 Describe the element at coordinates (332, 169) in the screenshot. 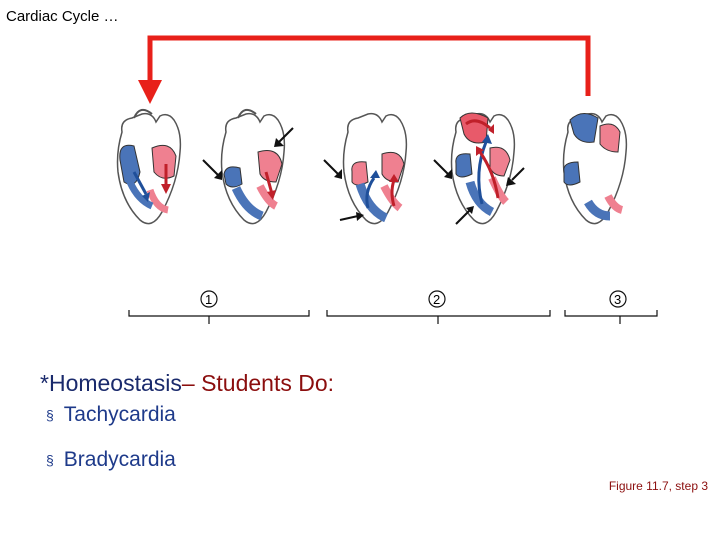

I see `pressure-arrow-3a` at that location.